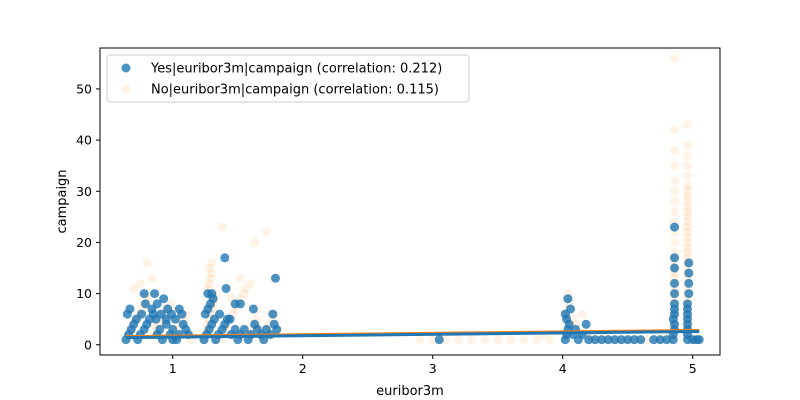 The image size is (800, 400). I want to click on x-tick-label-3: 3, so click(433, 368).